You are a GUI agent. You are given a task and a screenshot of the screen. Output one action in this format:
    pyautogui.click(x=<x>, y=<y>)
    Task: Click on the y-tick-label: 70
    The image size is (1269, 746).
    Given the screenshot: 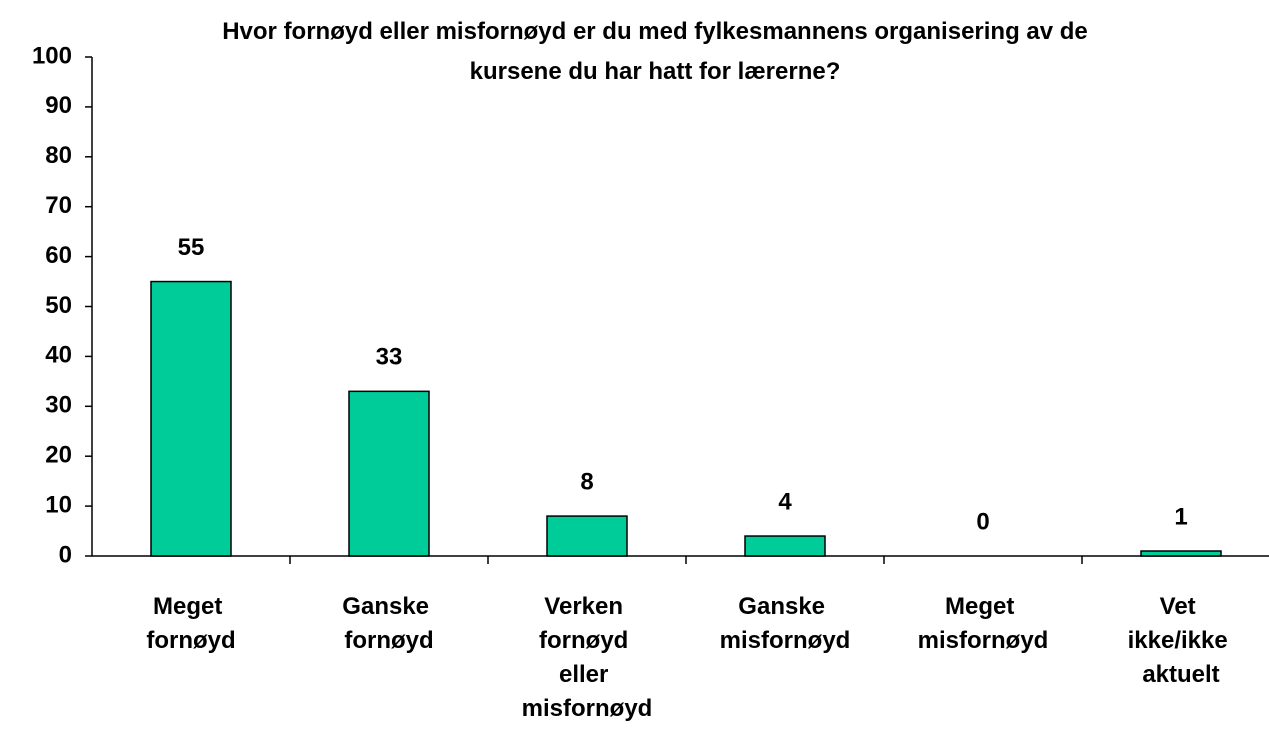 What is the action you would take?
    pyautogui.click(x=58, y=205)
    